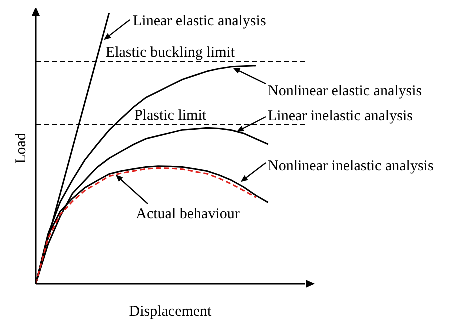  Describe the element at coordinates (341, 116) in the screenshot. I see `annotation: Linear inelastic analysis` at that location.